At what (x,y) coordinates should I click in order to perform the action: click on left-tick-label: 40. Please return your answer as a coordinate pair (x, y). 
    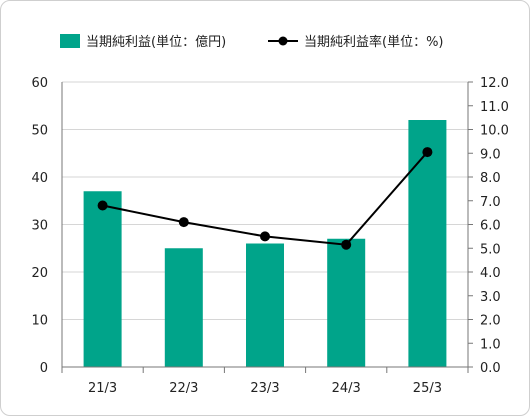
    Looking at the image, I should click on (39, 178).